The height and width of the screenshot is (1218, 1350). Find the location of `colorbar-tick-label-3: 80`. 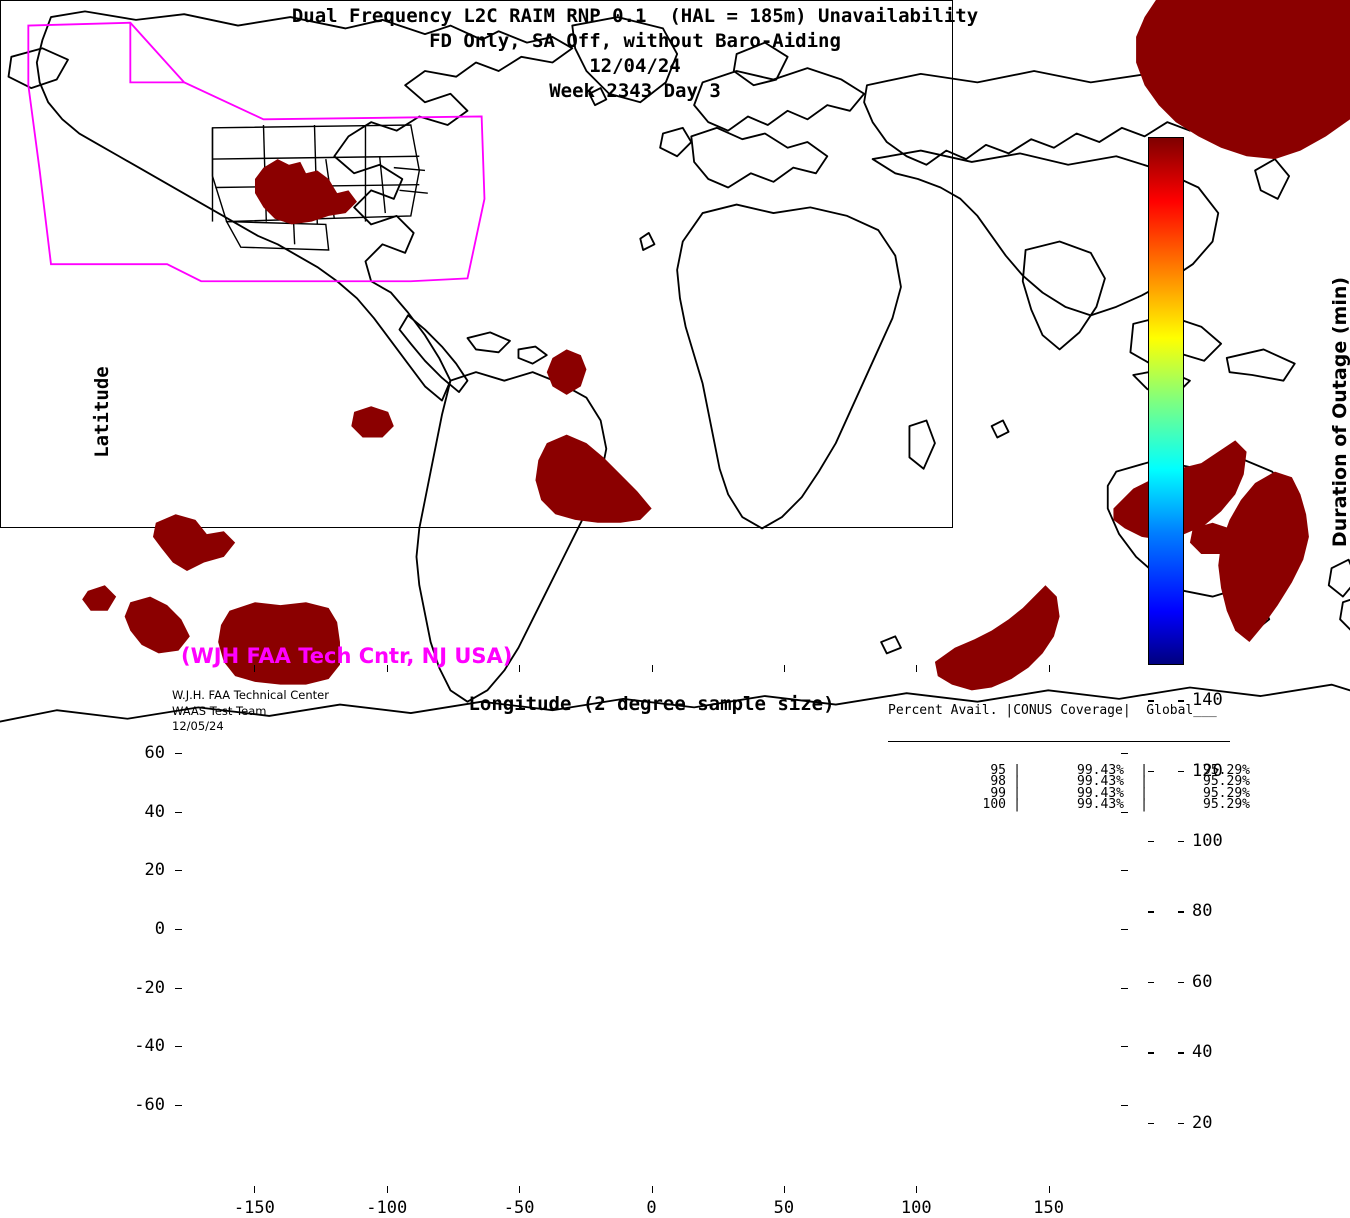

colorbar-tick-label-3: 80 is located at coordinates (1202, 911).